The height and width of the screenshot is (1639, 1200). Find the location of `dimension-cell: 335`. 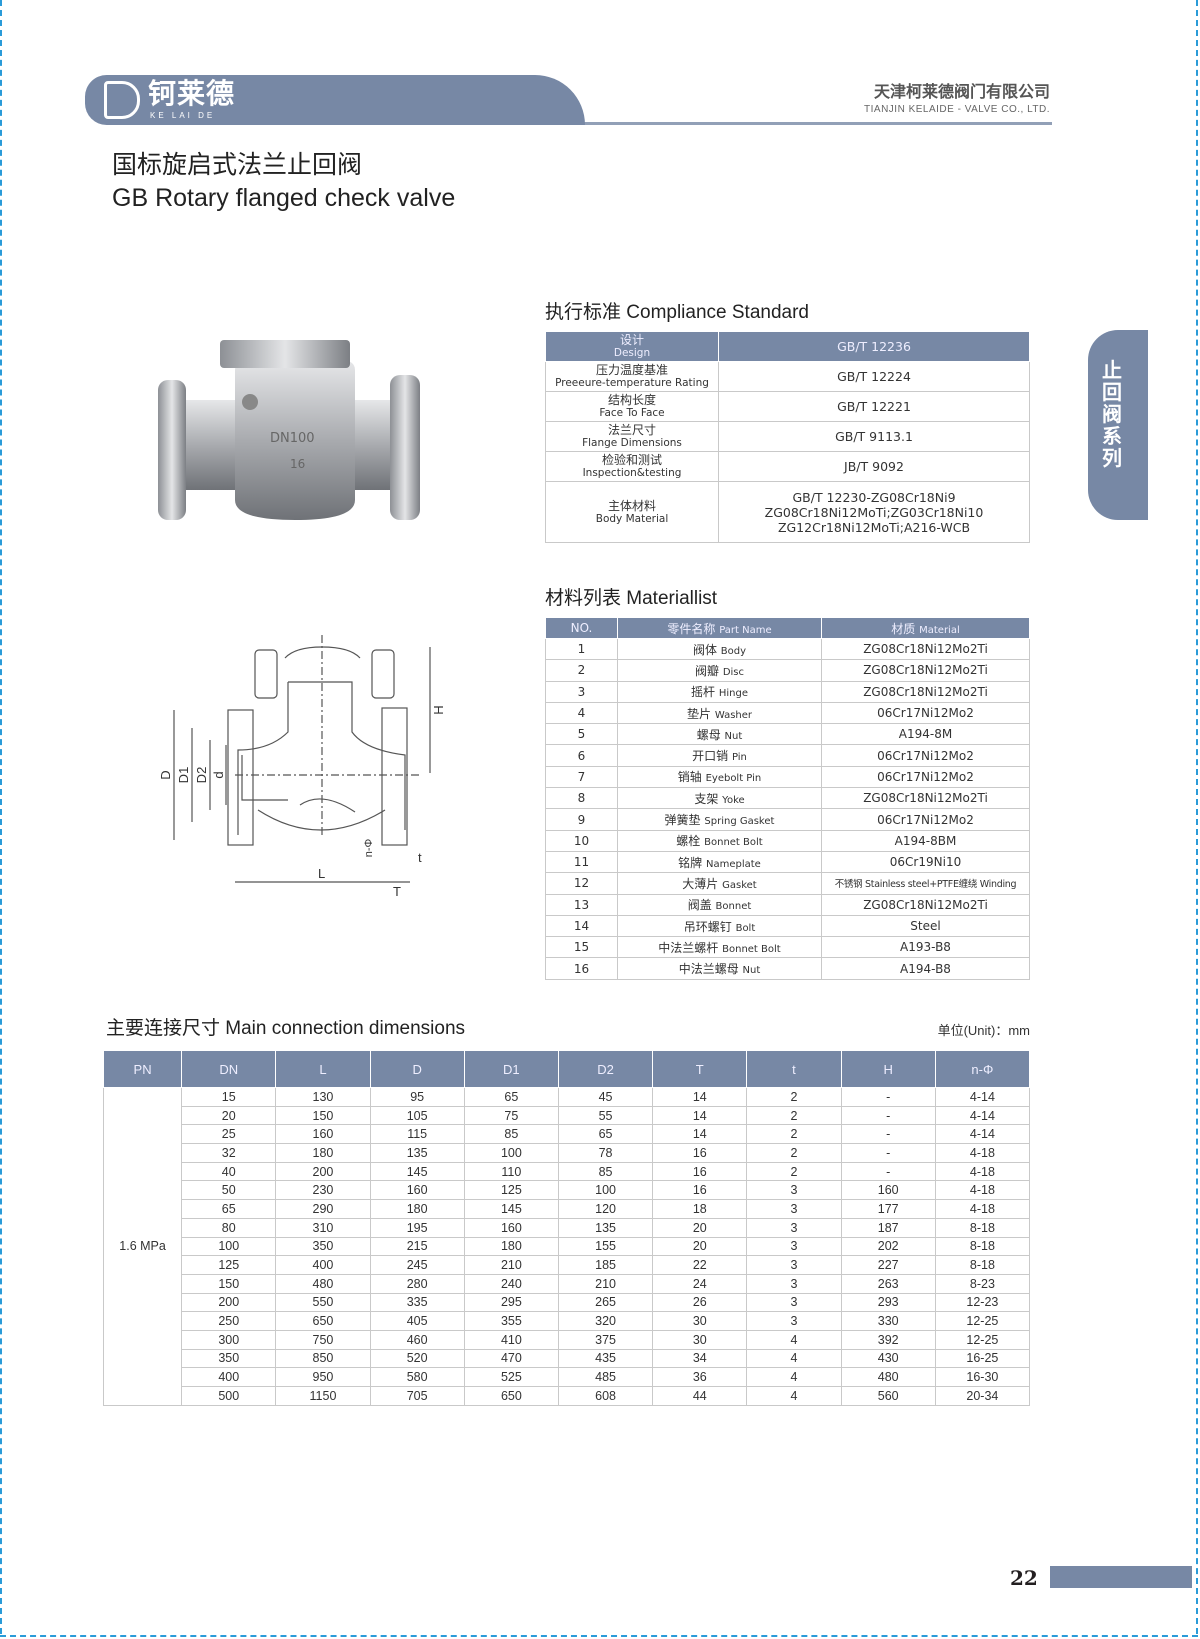

dimension-cell: 335 is located at coordinates (417, 1302).